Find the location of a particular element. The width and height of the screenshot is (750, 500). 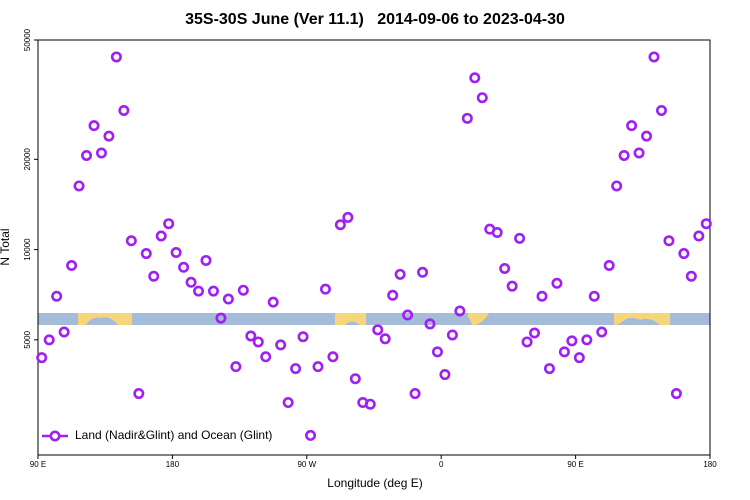

y-tick-label: 20000 is located at coordinates (27, 159).